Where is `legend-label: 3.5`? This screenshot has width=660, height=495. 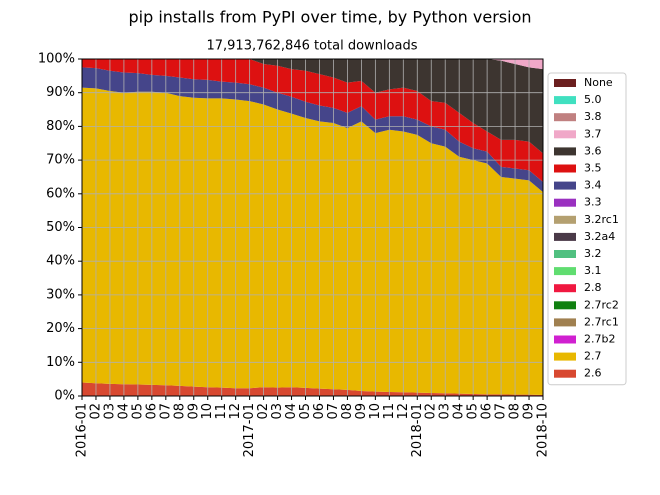 legend-label: 3.5 is located at coordinates (593, 168).